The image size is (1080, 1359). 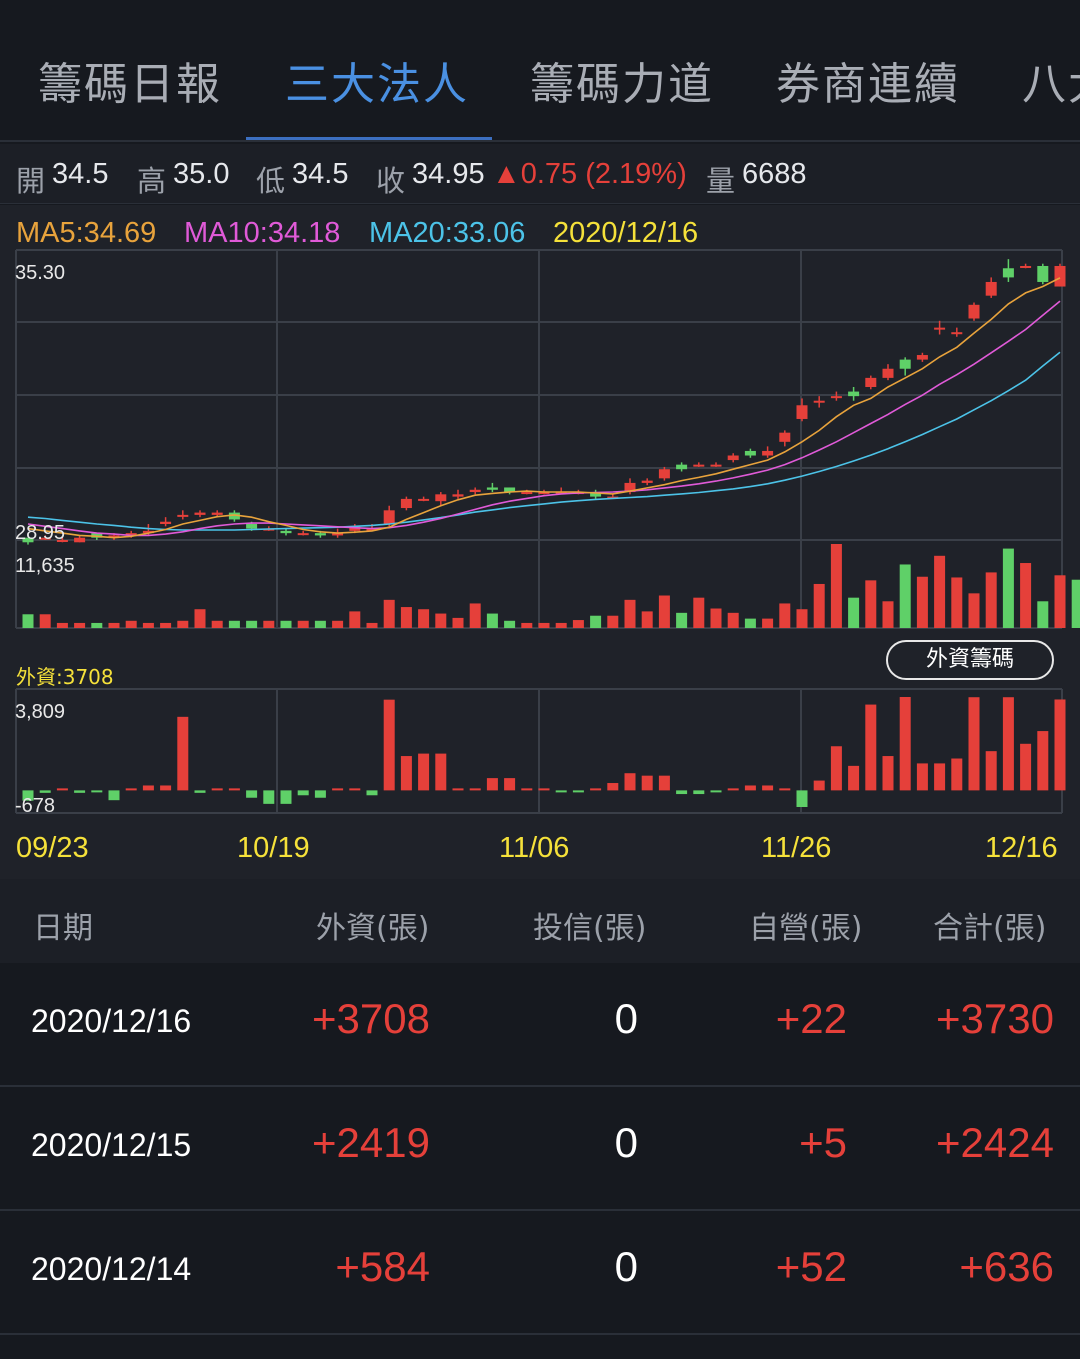 What do you see at coordinates (373, 928) in the screenshot?
I see `col-foreign-header: 外資(張)` at bounding box center [373, 928].